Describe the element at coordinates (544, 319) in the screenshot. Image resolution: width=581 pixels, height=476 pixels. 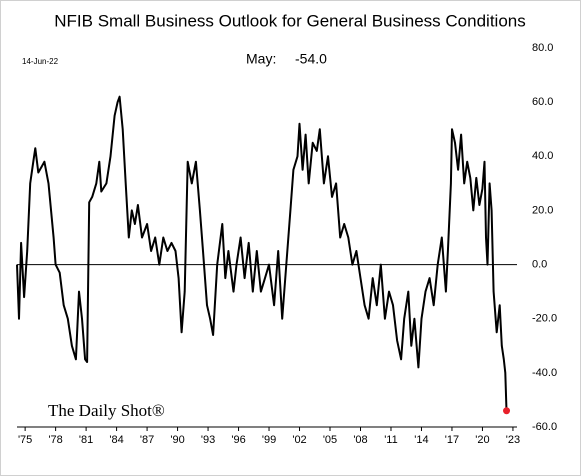
I see `y-tick-label: -20.0` at that location.